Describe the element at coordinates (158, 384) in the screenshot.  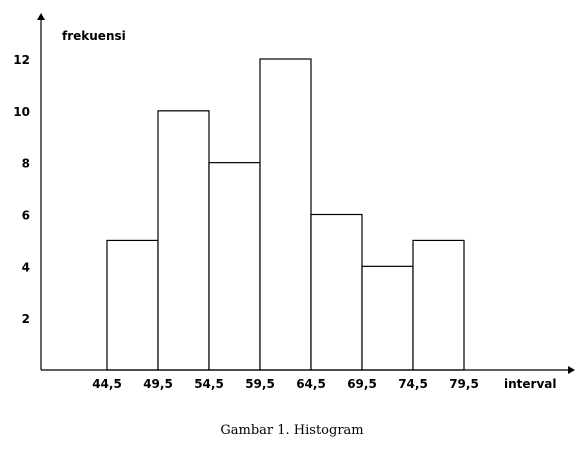
I see `x-tick-label: 49,5` at that location.